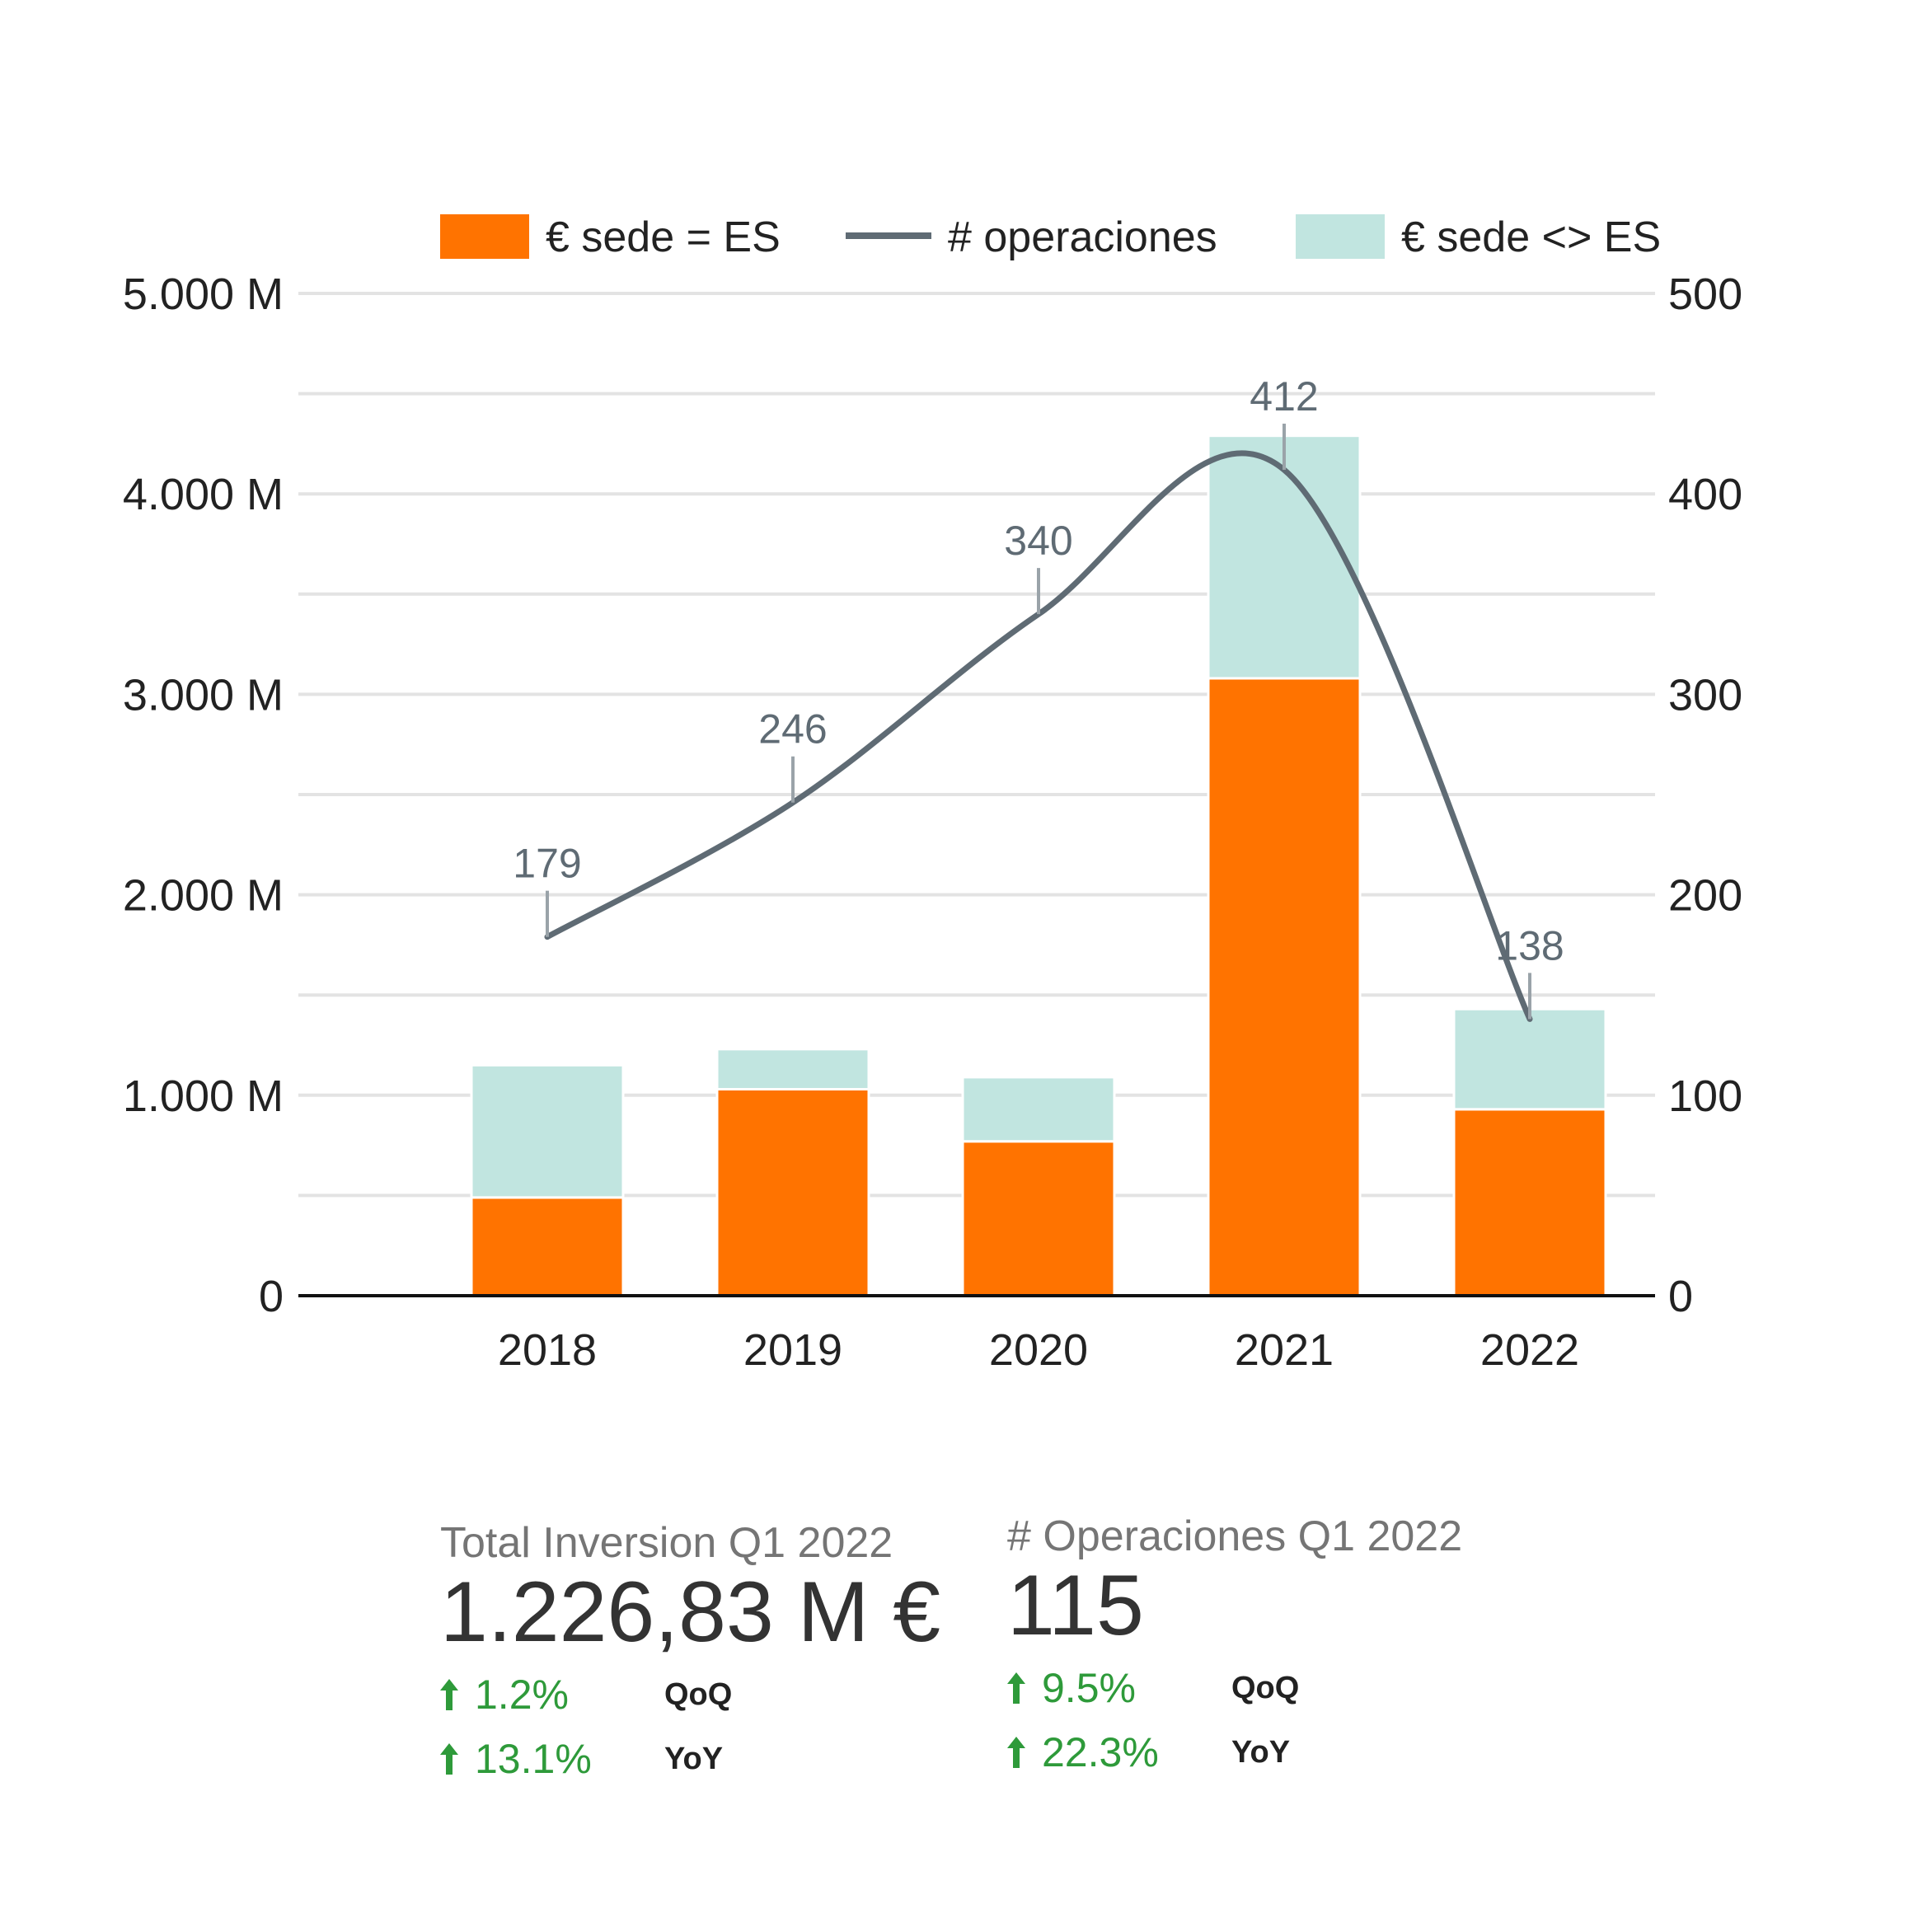 This screenshot has height=1932, width=1932. What do you see at coordinates (1705, 495) in the screenshot?
I see `y-right-tick-label: 400` at bounding box center [1705, 495].